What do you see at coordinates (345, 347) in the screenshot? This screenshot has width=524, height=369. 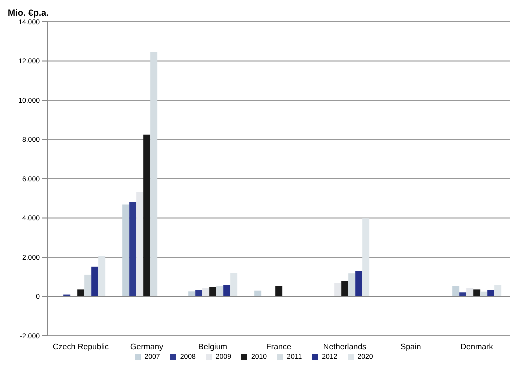 I see `x-tick-label: Netherlands` at bounding box center [345, 347].